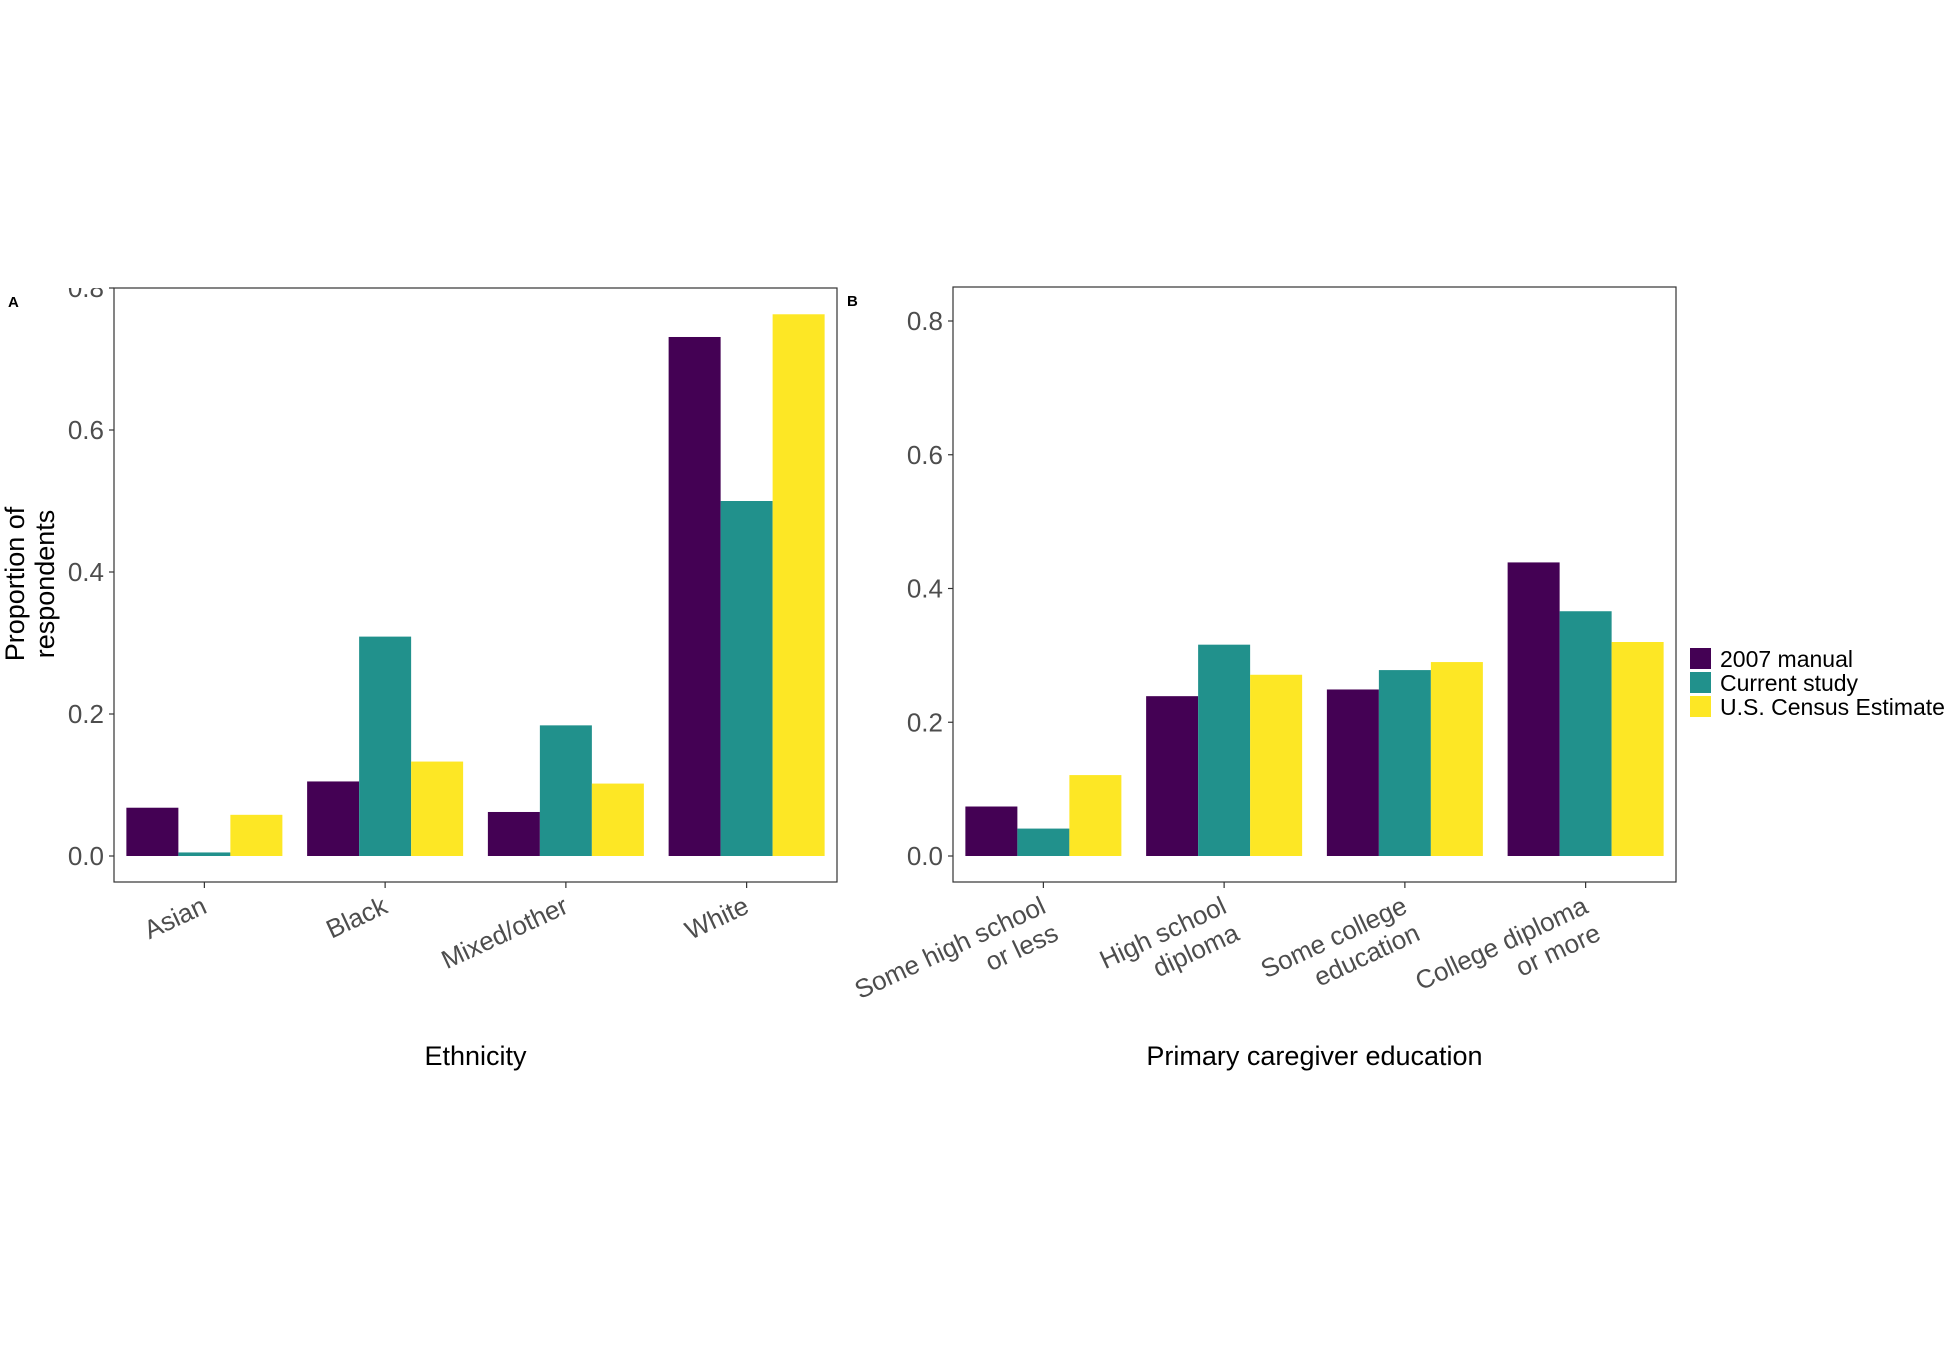 Image resolution: width=1950 pixels, height=1350 pixels. I want to click on x-tick-label: Black, so click(356, 917).